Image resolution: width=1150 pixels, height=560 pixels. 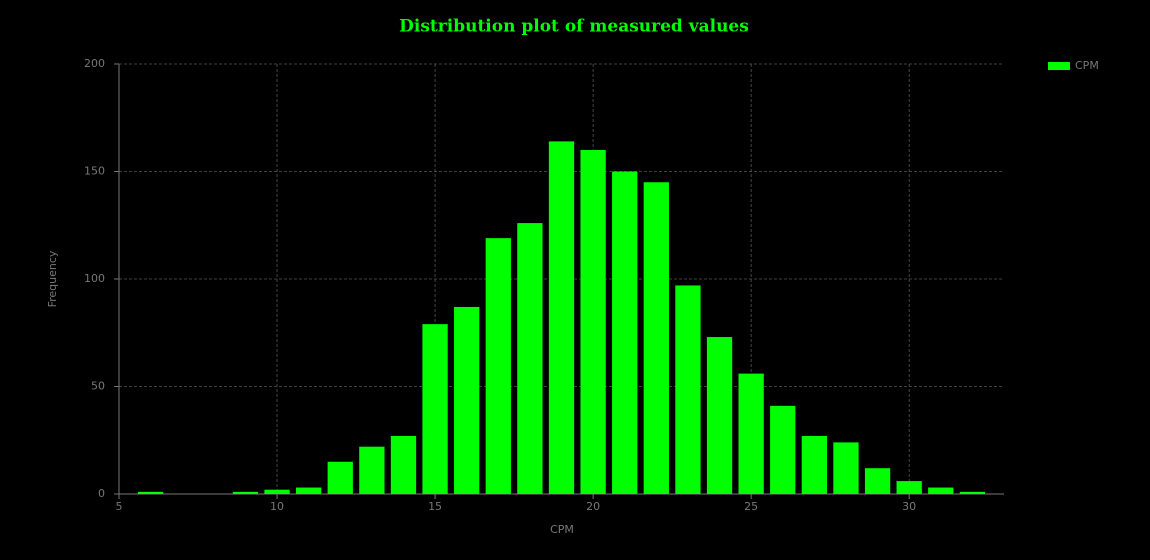 What do you see at coordinates (751, 506) in the screenshot?
I see `x-tick-label: 25` at bounding box center [751, 506].